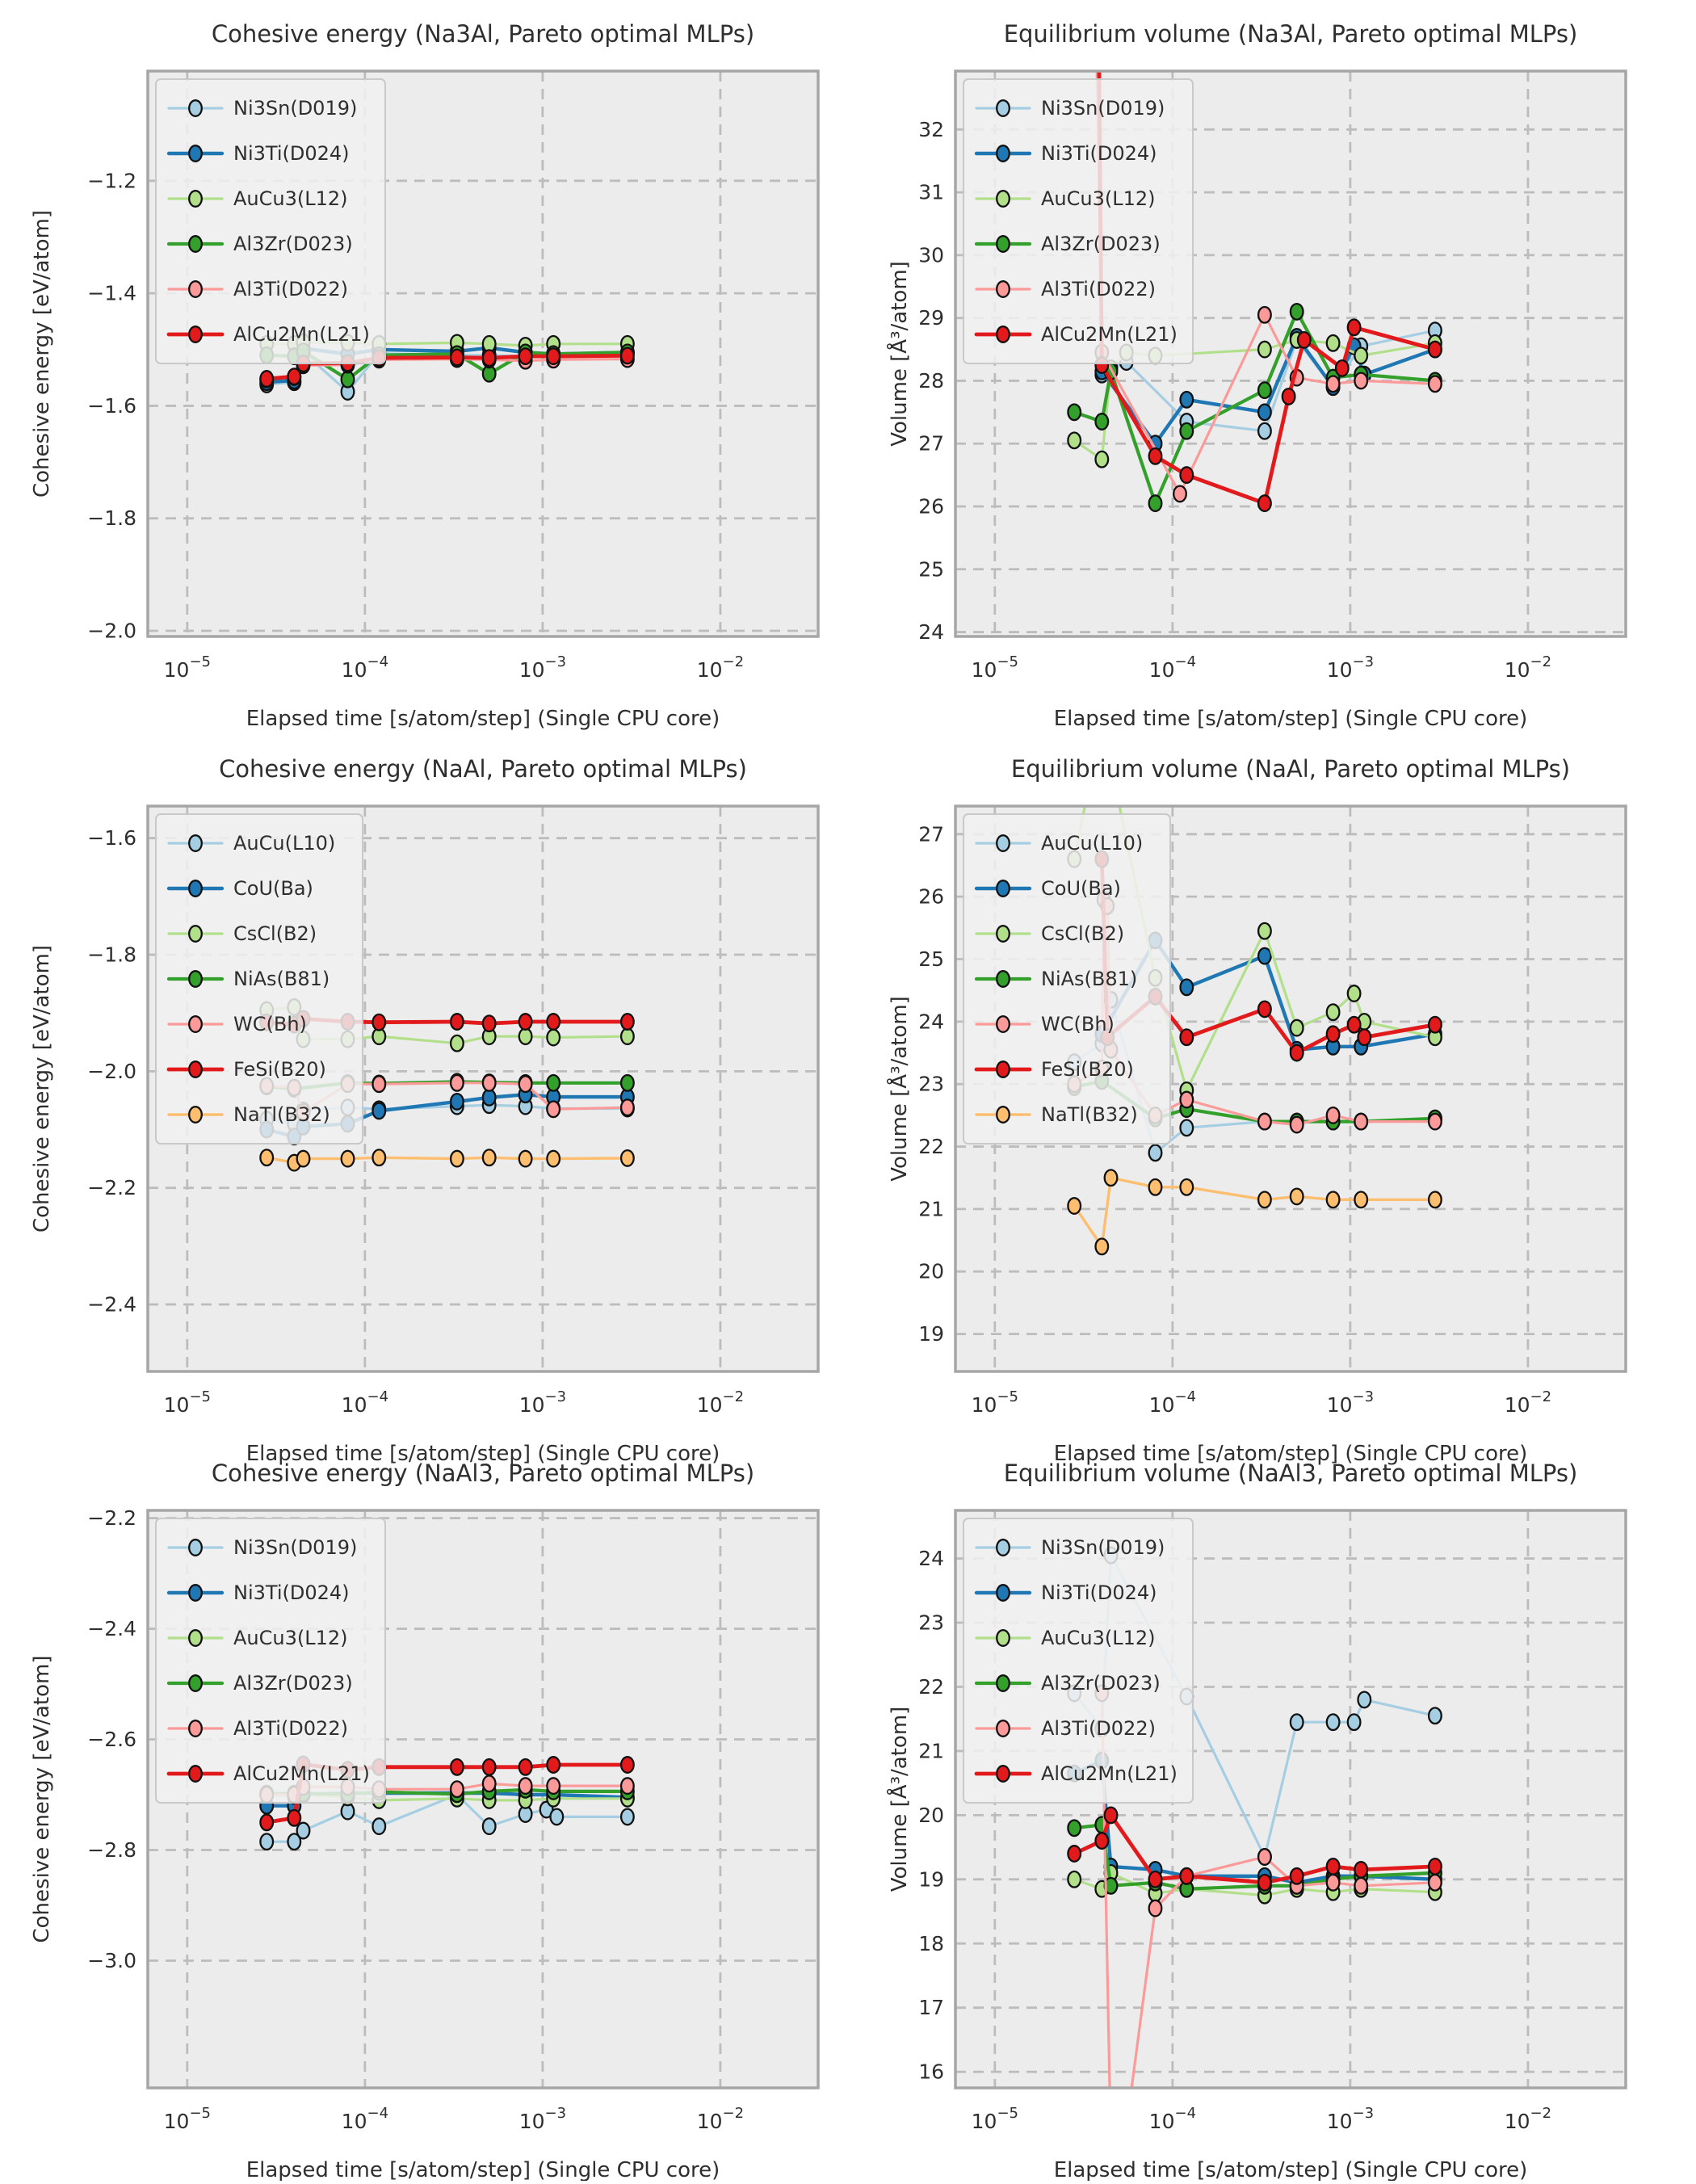 The width and height of the screenshot is (1696, 2184). Describe the element at coordinates (246, 1069) in the screenshot. I see `legend-item: FeSi(B20)` at that location.